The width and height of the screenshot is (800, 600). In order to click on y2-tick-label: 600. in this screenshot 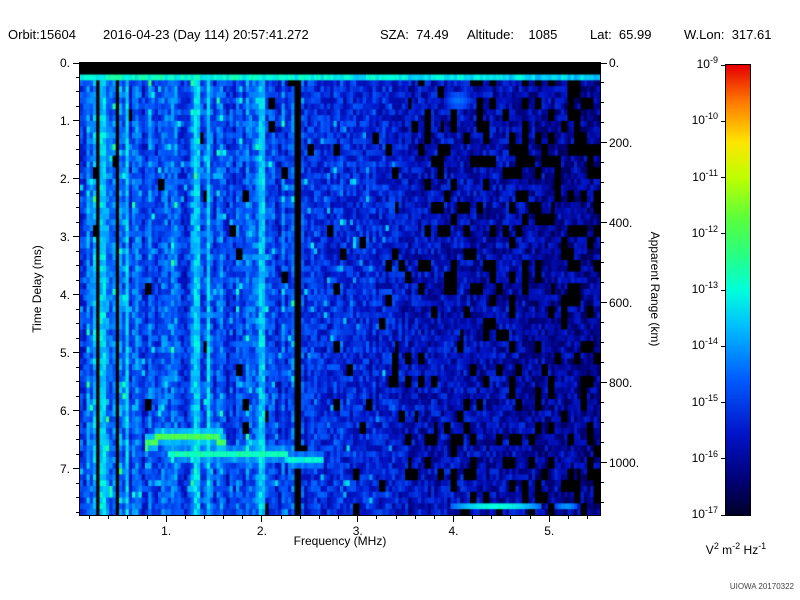, I will do `click(621, 302)`.